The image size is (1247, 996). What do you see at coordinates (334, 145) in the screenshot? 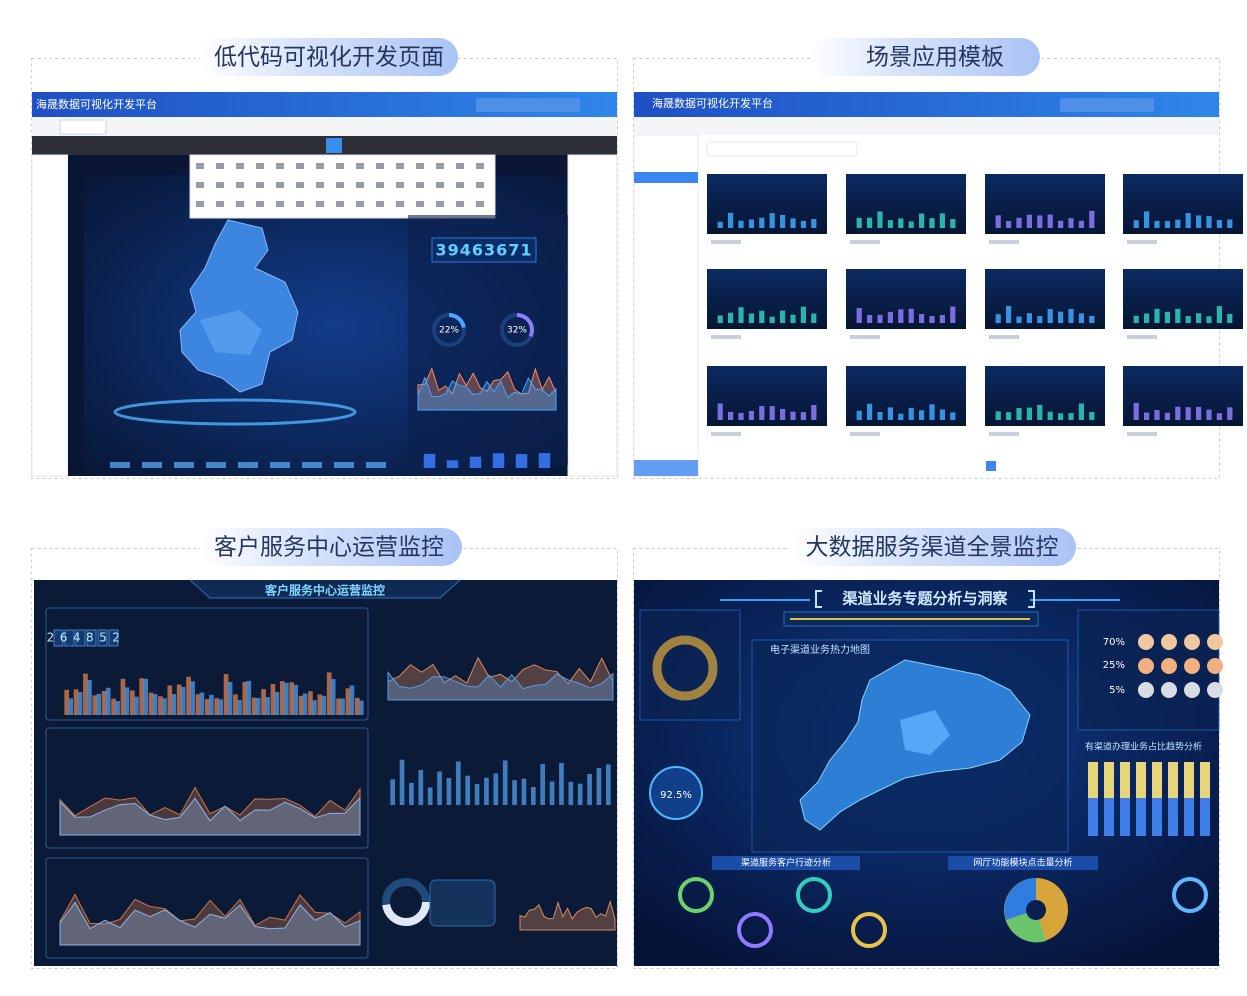
I see `tool-active` at bounding box center [334, 145].